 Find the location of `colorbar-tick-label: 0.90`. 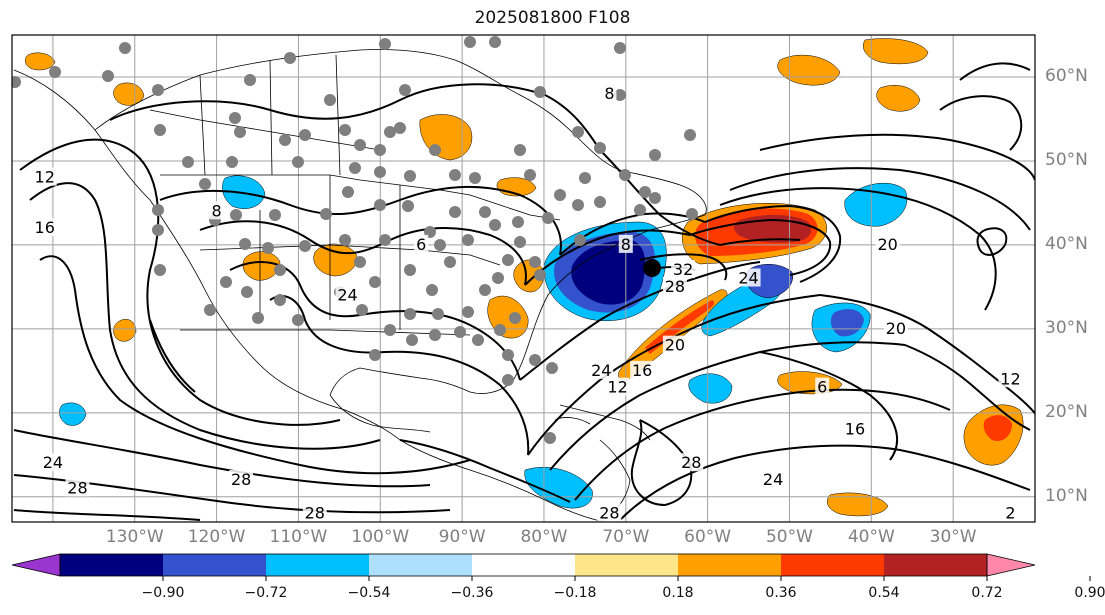

colorbar-tick-label: 0.90 is located at coordinates (1089, 593).